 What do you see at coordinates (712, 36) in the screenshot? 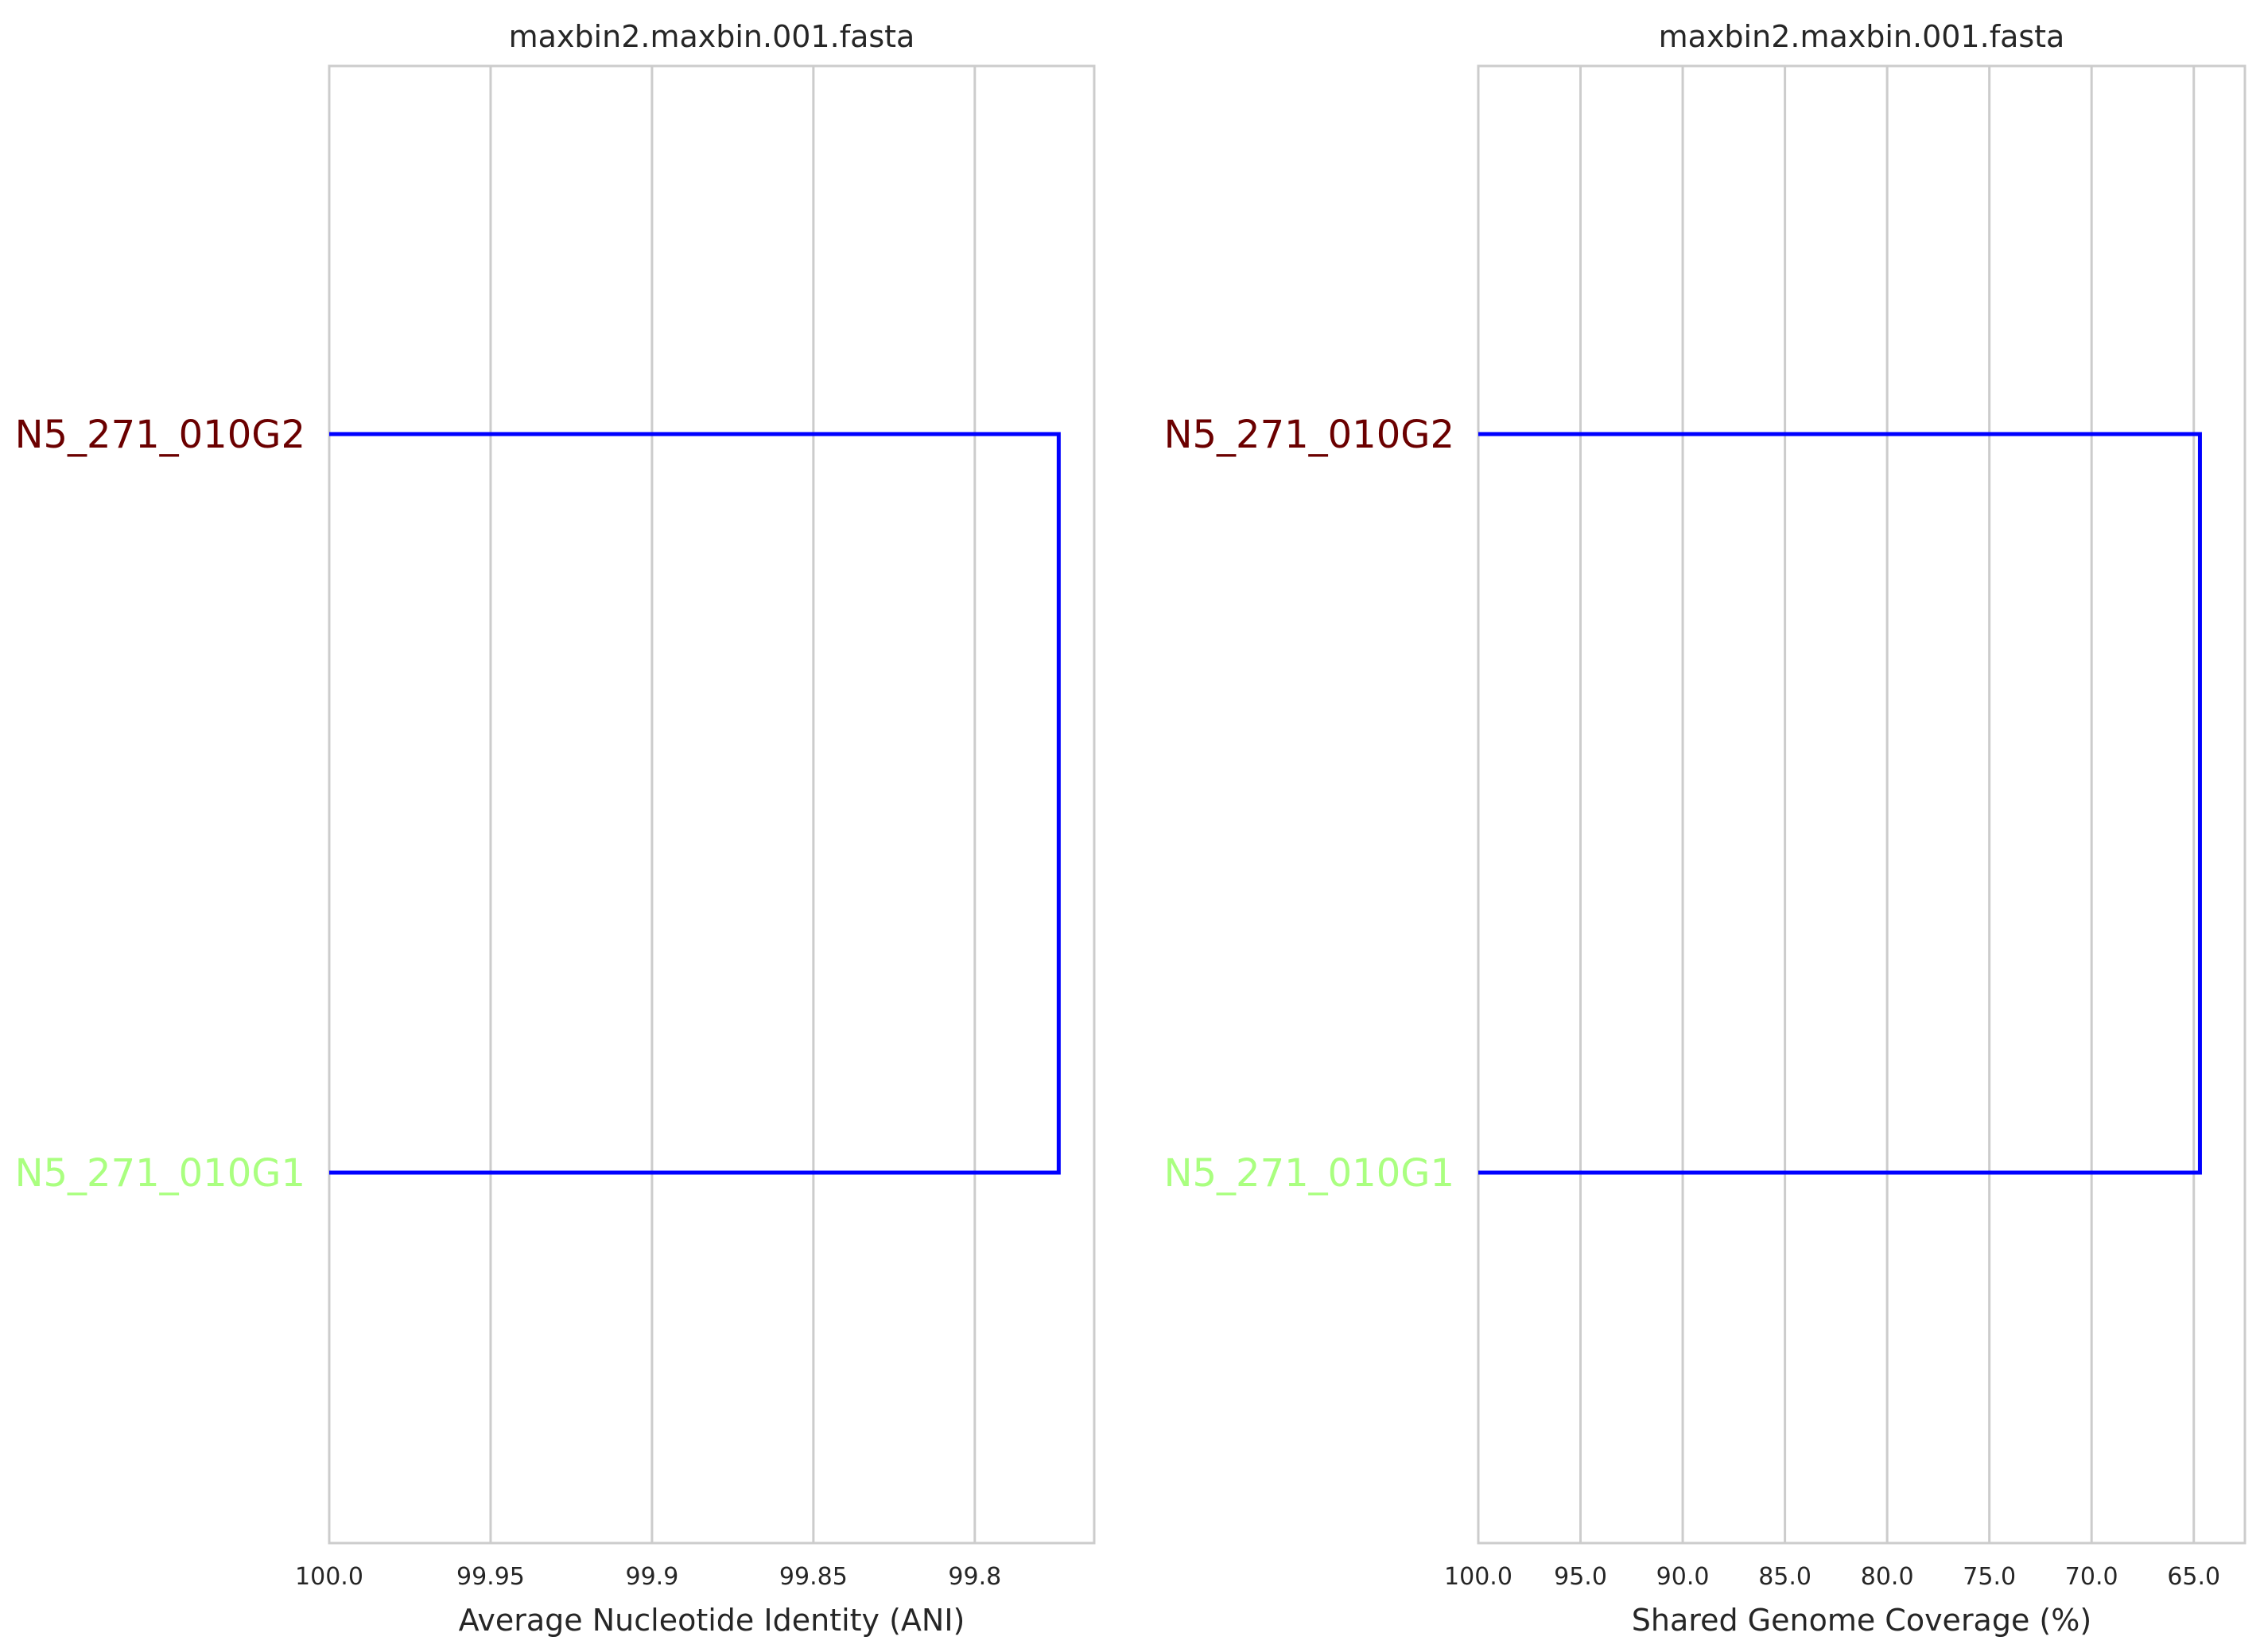
I see `ani-chart-title: maxbin2.maxbin.001.fasta` at bounding box center [712, 36].